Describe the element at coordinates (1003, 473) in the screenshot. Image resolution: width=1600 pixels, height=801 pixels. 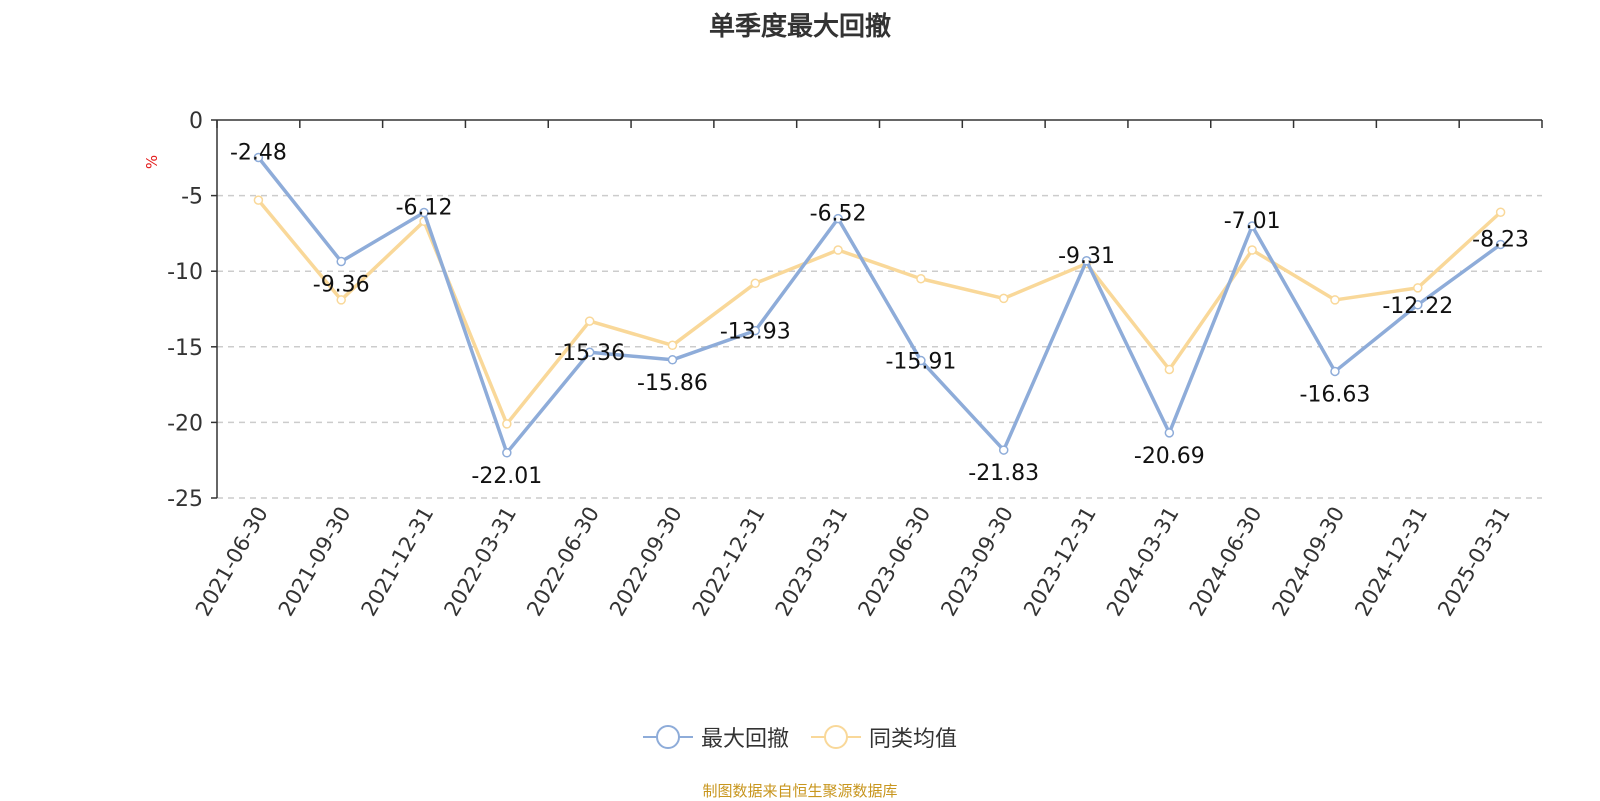
I see `data-label: -21.83` at that location.